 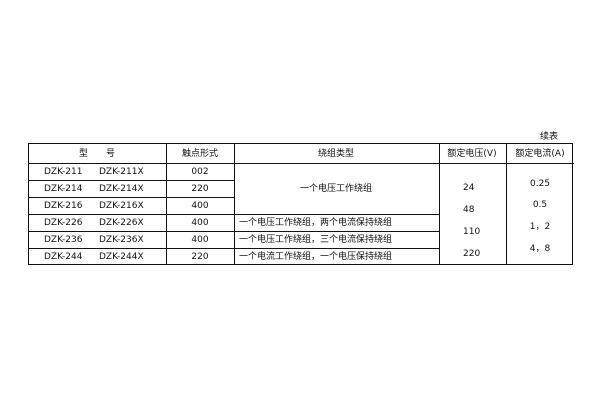 What do you see at coordinates (121, 240) in the screenshot?
I see `cell-model-x: DZK-236X` at bounding box center [121, 240].